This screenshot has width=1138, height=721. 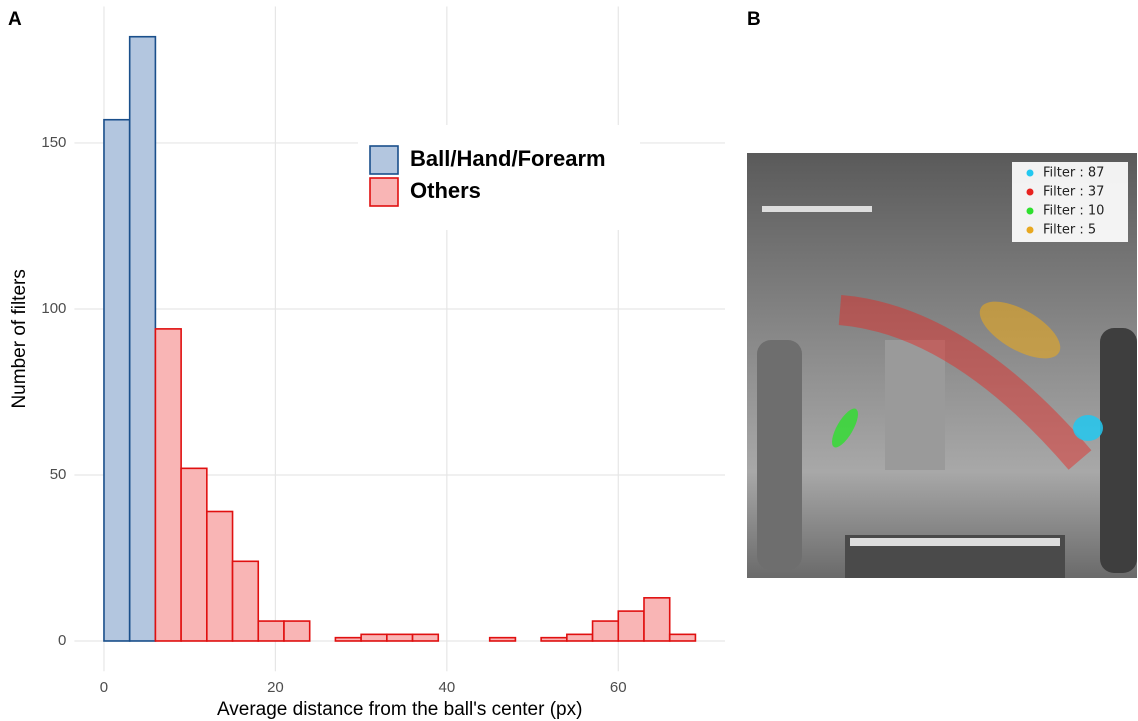 I want to click on photo-legend-label: Filter : 10, so click(x=1073, y=211).